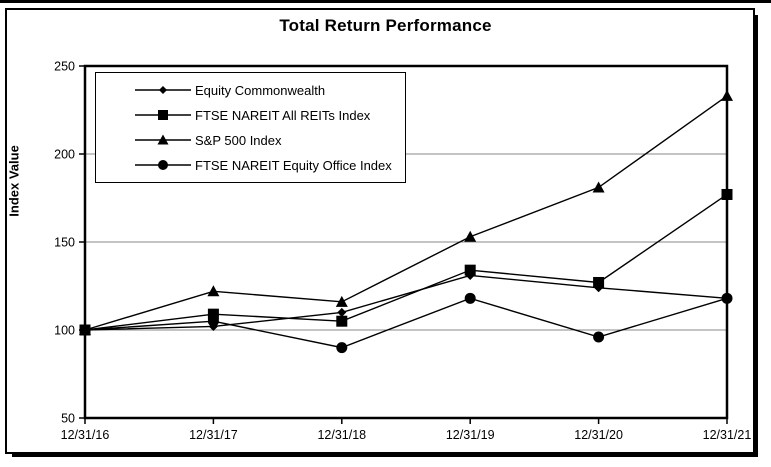  I want to click on legend-item-s-p-500-index: S&P 500 Index, so click(269, 140).